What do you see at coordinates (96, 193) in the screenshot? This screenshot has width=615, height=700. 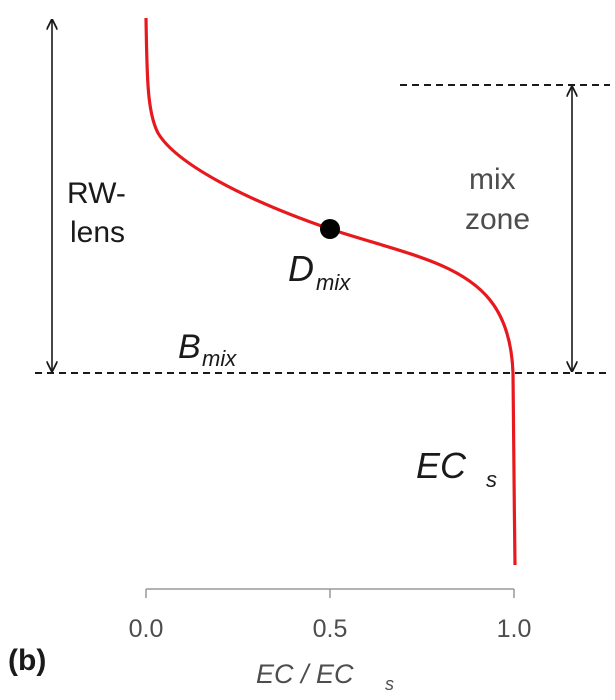 I see `rw-lens-label-line1: RW-` at bounding box center [96, 193].